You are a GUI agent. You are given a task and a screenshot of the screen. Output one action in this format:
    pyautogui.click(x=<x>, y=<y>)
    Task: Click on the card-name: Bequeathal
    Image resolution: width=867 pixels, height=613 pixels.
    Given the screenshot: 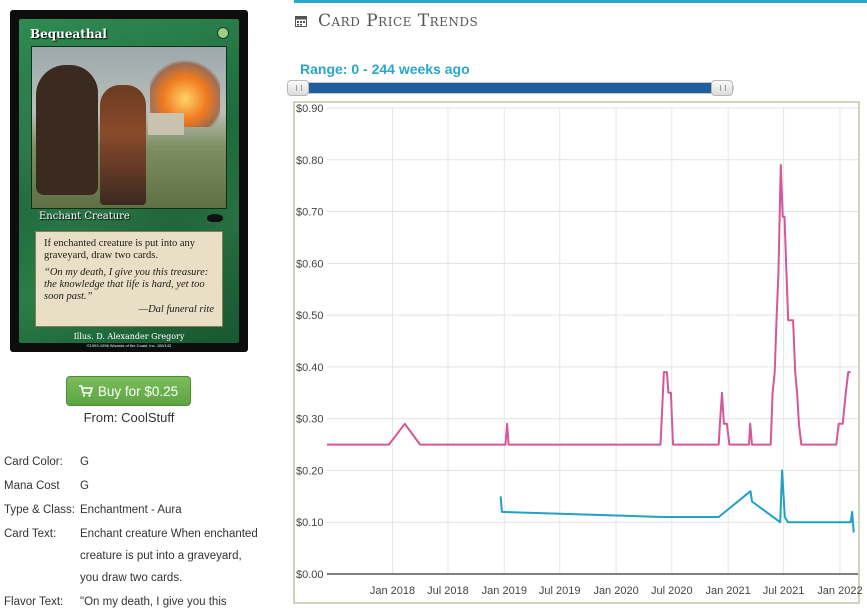 What is the action you would take?
    pyautogui.click(x=68, y=34)
    